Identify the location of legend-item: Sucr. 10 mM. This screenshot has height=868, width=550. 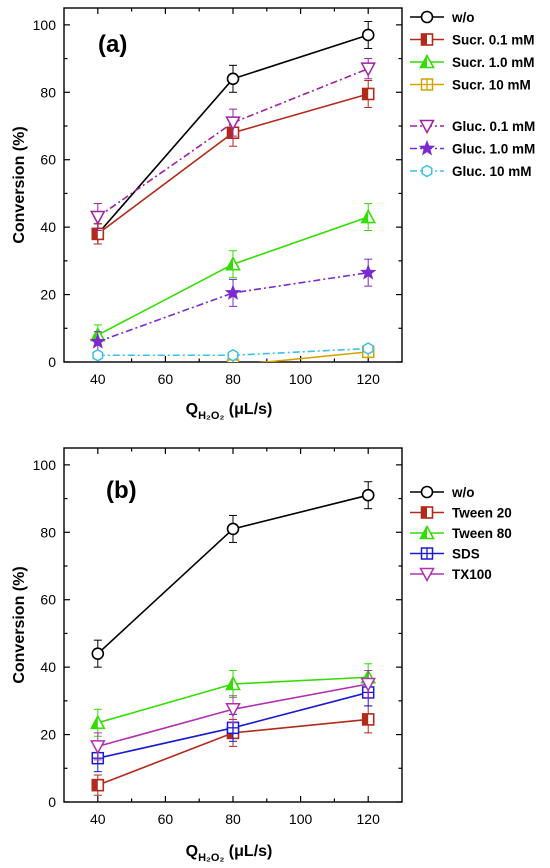
(470, 85).